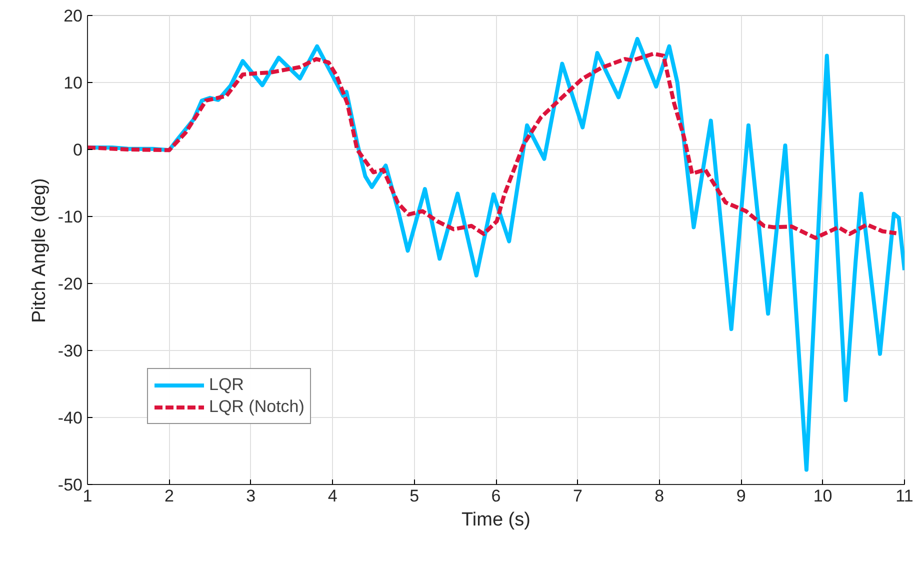 The width and height of the screenshot is (917, 562). Describe the element at coordinates (70, 217) in the screenshot. I see `y-tick-label: -10` at that location.